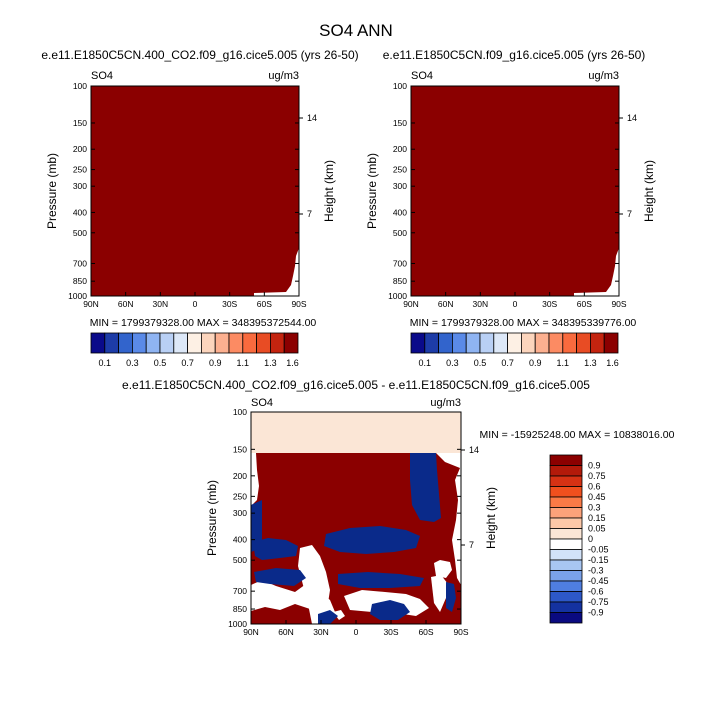 The width and height of the screenshot is (713, 714). Describe the element at coordinates (491, 518) in the screenshot. I see `panel-c-y2label: Height (km)` at that location.